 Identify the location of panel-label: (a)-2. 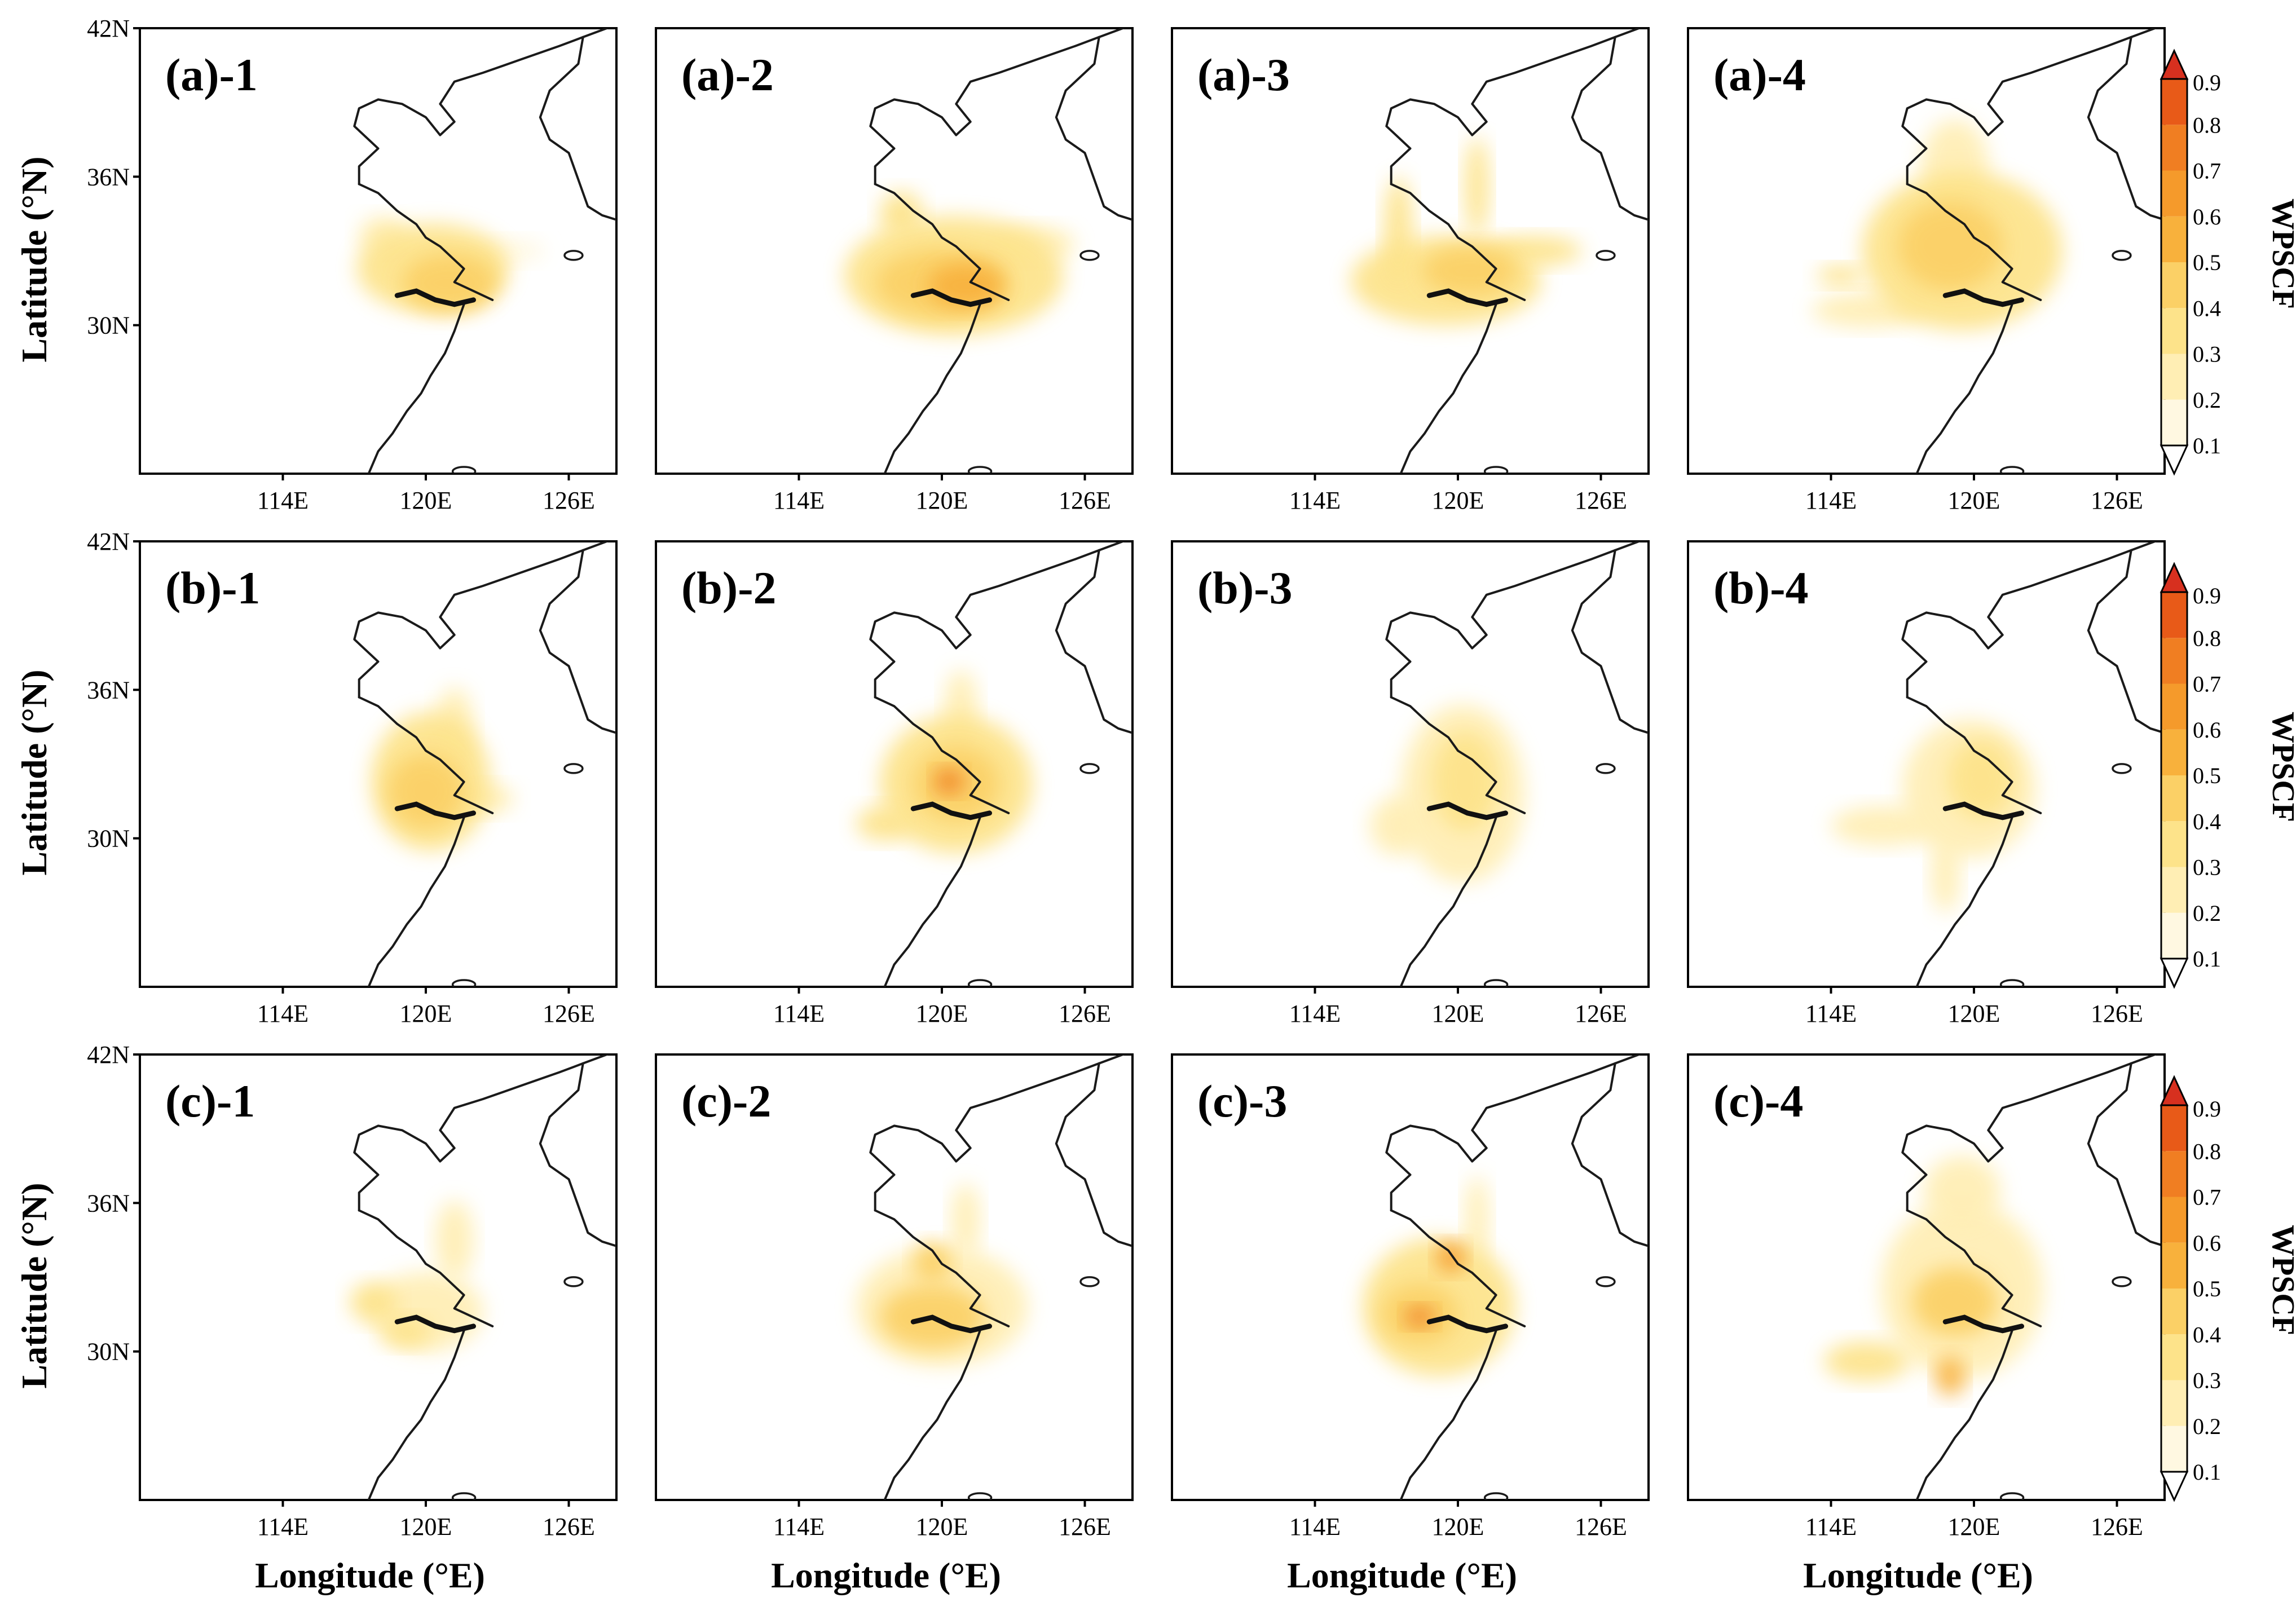
(727, 74).